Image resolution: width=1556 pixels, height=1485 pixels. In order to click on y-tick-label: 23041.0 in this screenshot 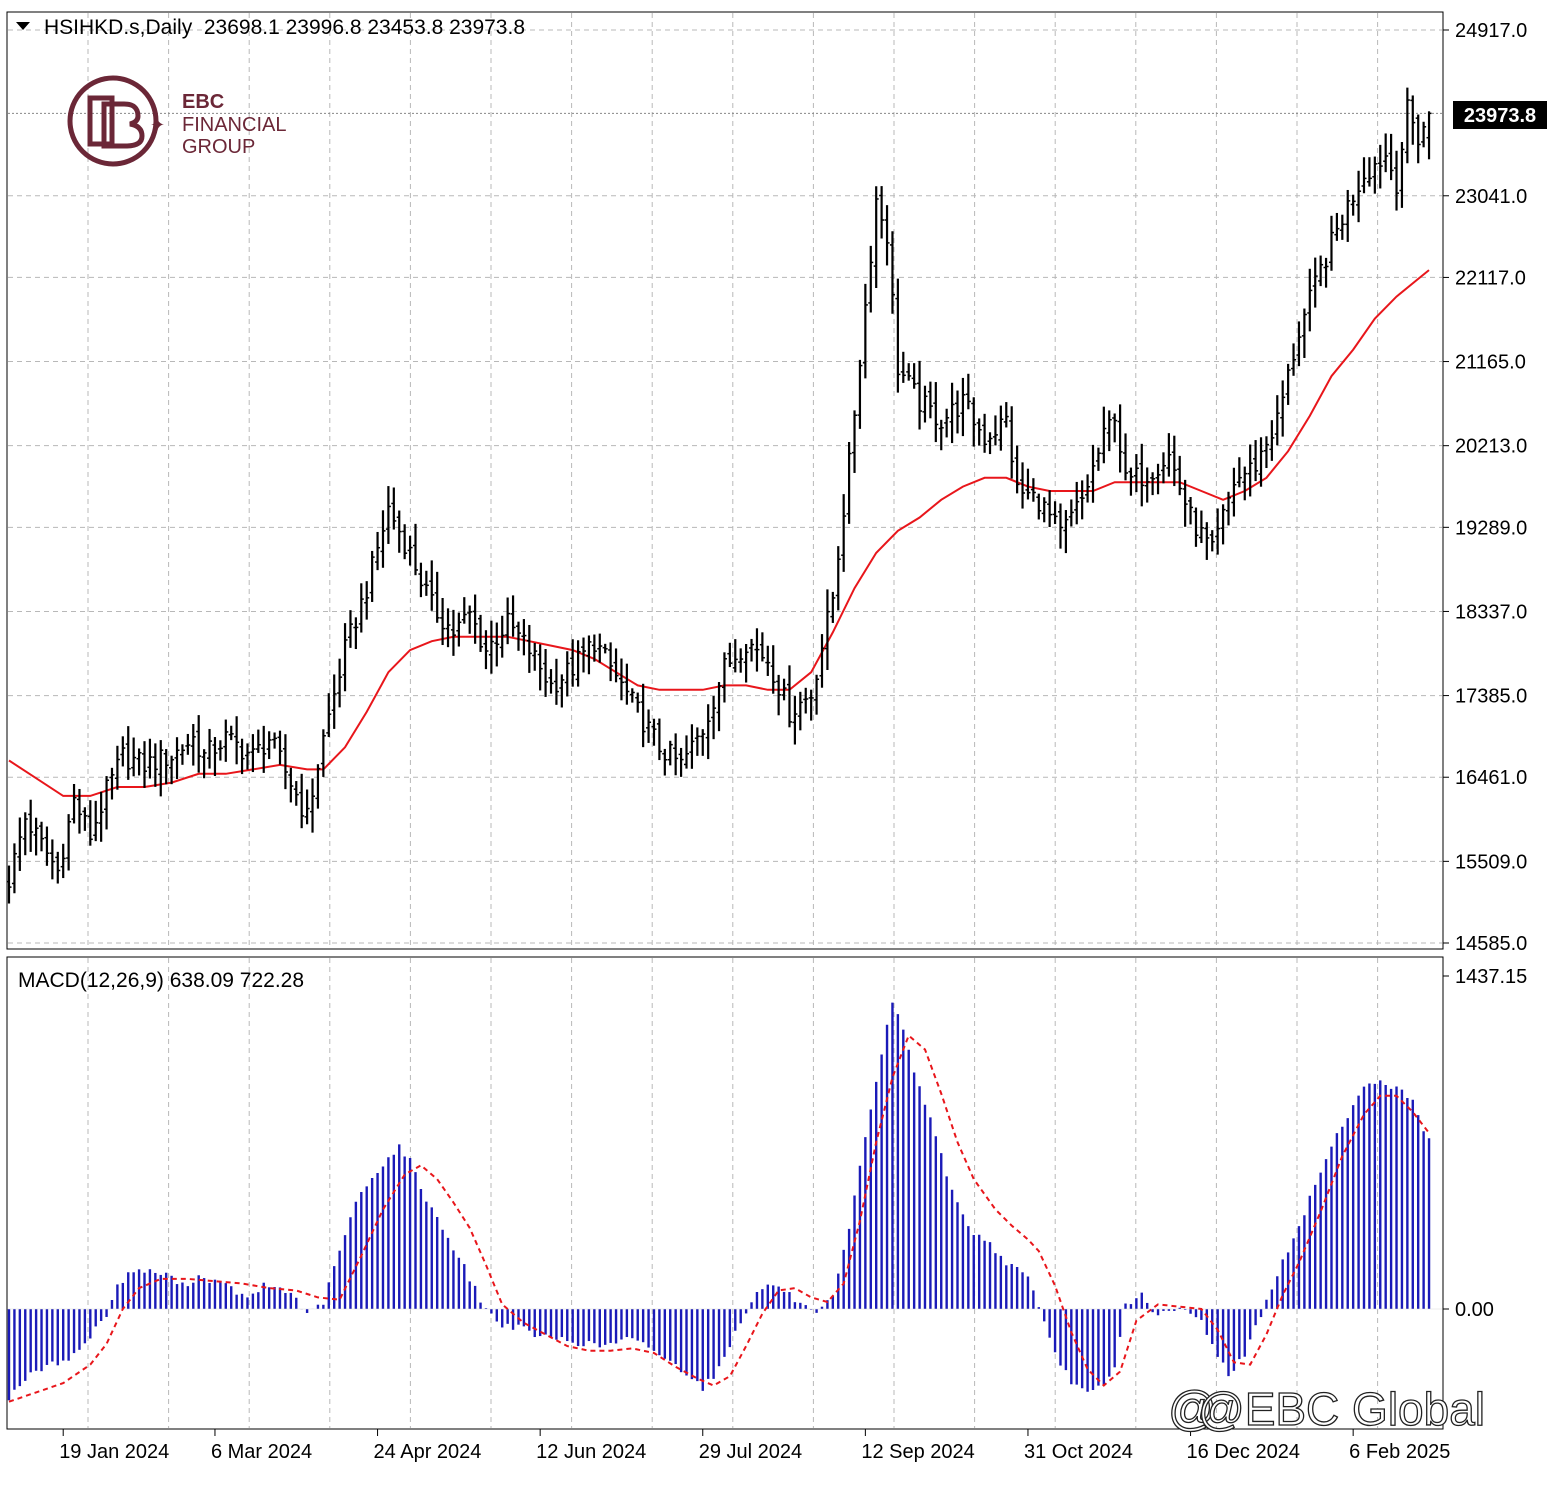, I will do `click(1491, 197)`.